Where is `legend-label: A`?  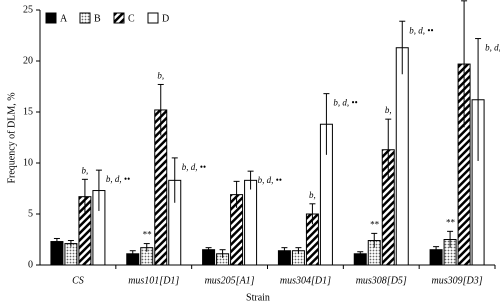 legend-label: A is located at coordinates (64, 18).